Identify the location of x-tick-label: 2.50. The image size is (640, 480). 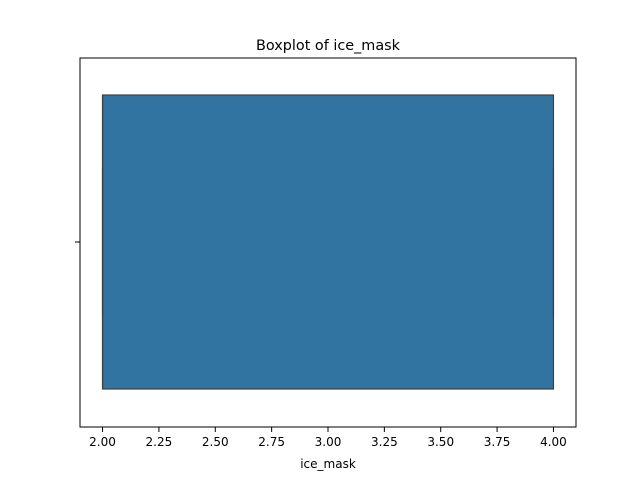
(215, 442).